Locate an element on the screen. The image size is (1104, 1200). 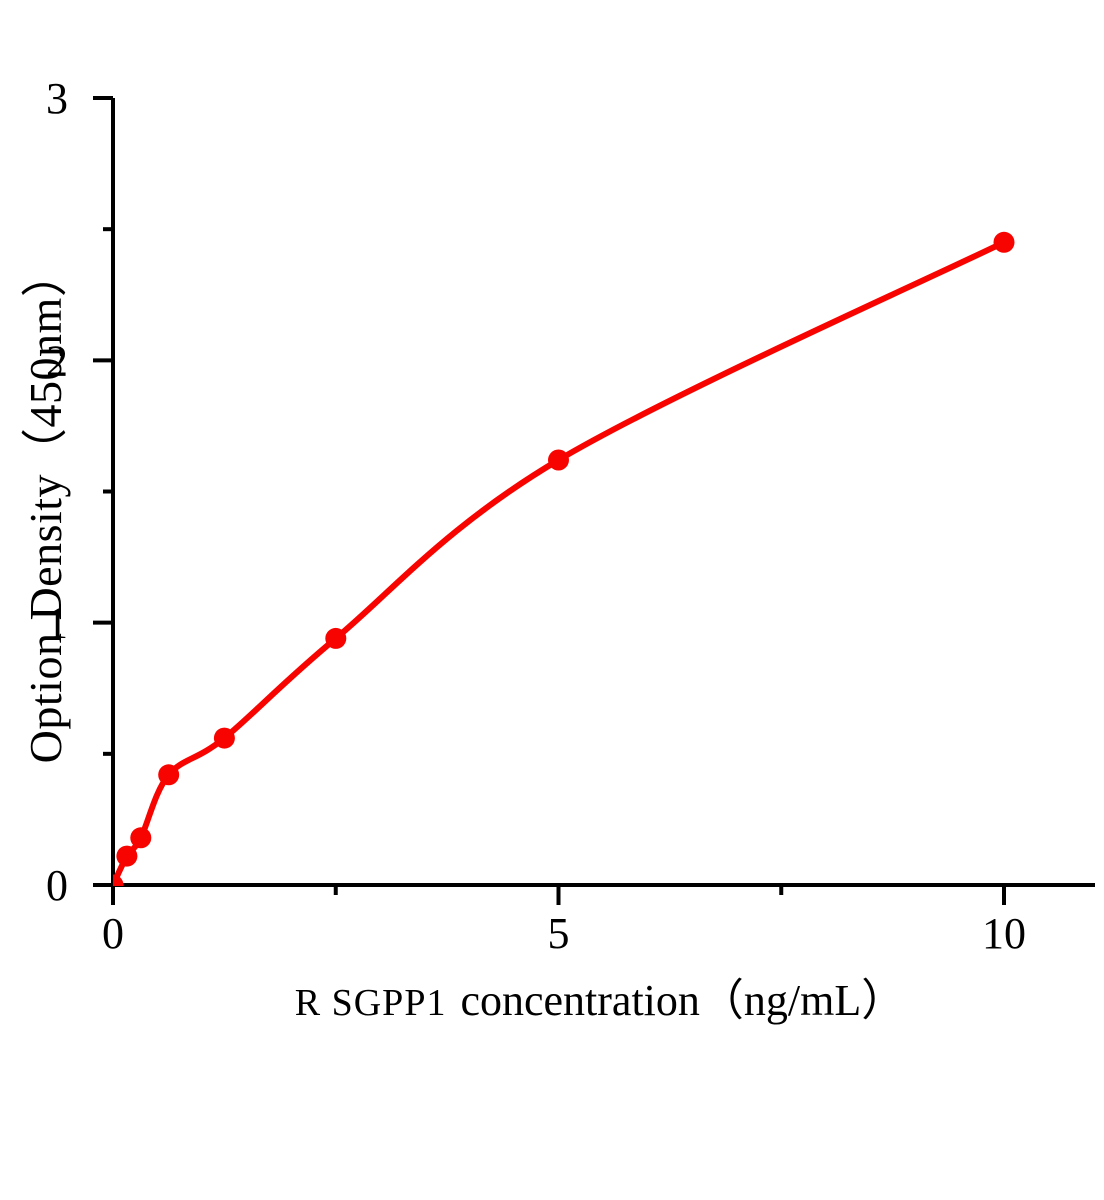
y-tick-label: 1 is located at coordinates (57, 623).